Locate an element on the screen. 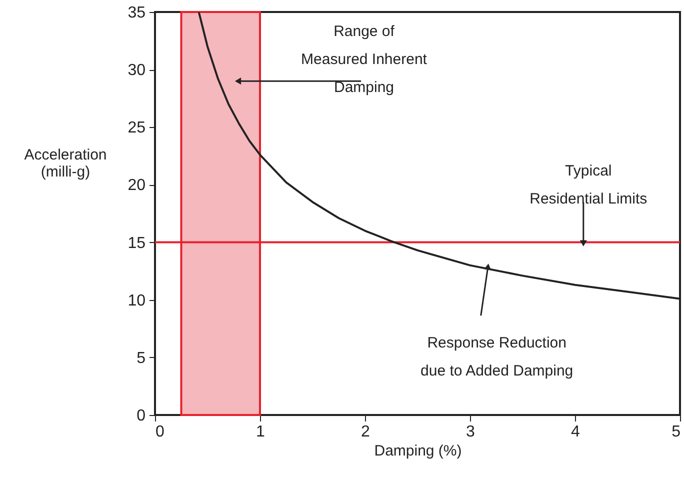 The width and height of the screenshot is (684, 479). y-tick-label: 0 is located at coordinates (141, 416).